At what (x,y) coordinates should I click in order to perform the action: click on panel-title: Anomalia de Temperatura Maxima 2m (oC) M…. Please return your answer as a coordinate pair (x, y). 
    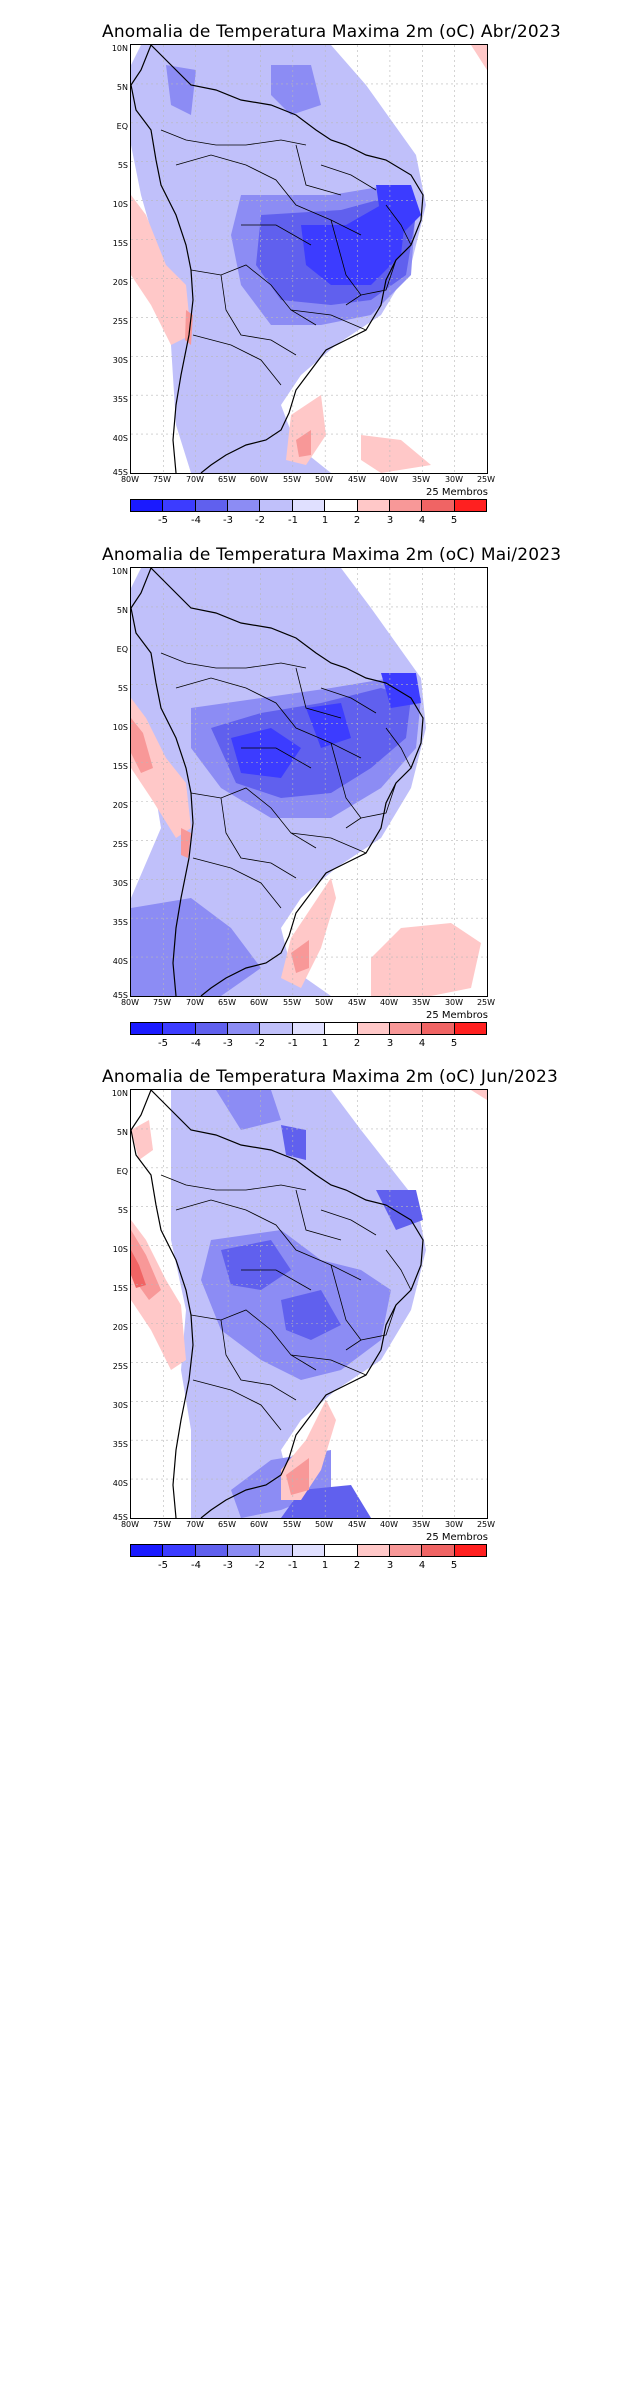
    Looking at the image, I should click on (332, 555).